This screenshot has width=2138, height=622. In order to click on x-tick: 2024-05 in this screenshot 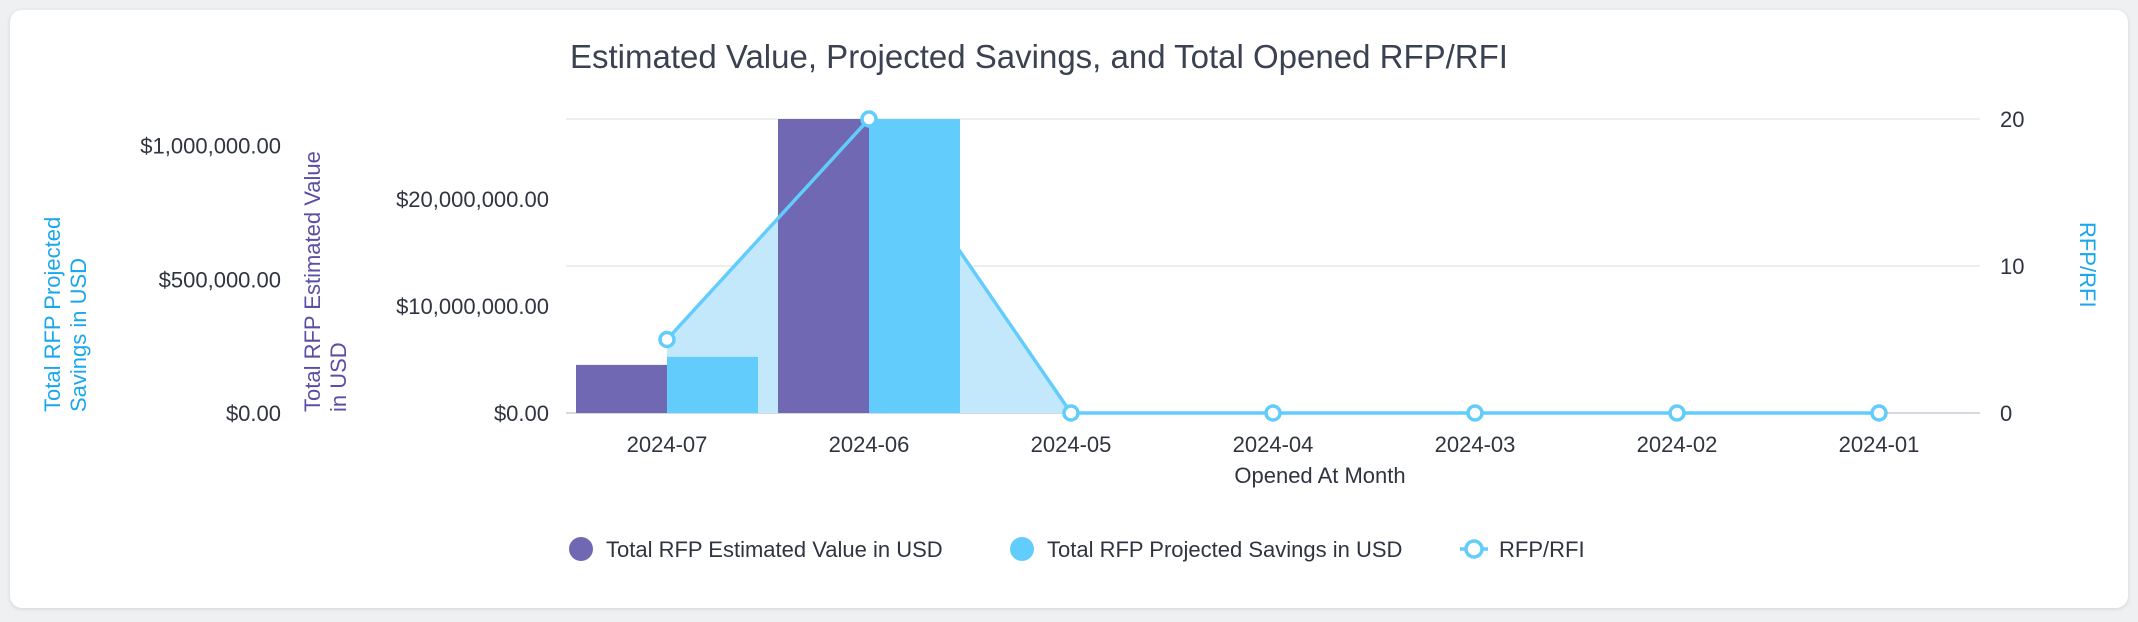, I will do `click(1071, 444)`.